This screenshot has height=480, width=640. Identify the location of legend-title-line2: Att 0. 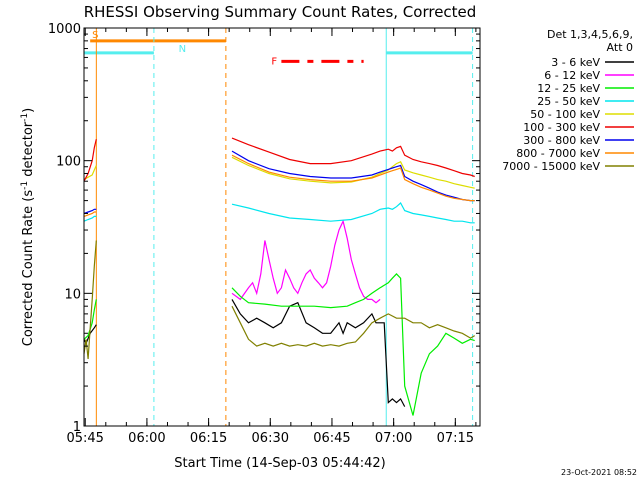
(620, 47).